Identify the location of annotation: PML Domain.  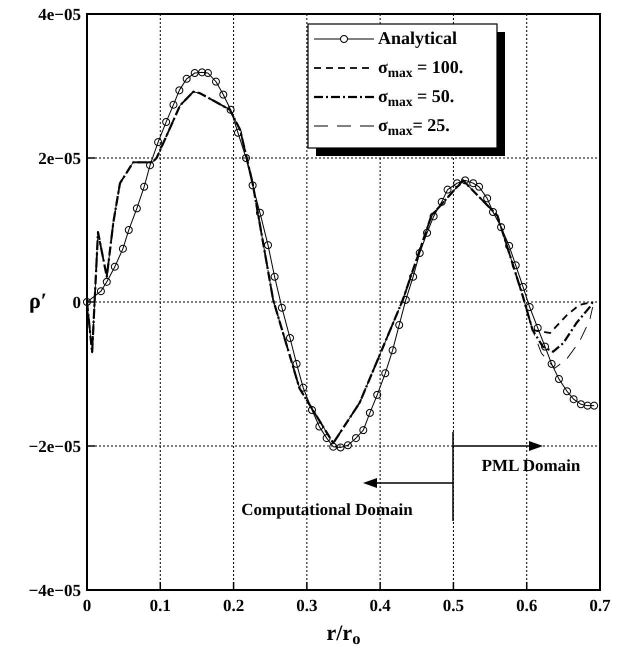
(531, 465).